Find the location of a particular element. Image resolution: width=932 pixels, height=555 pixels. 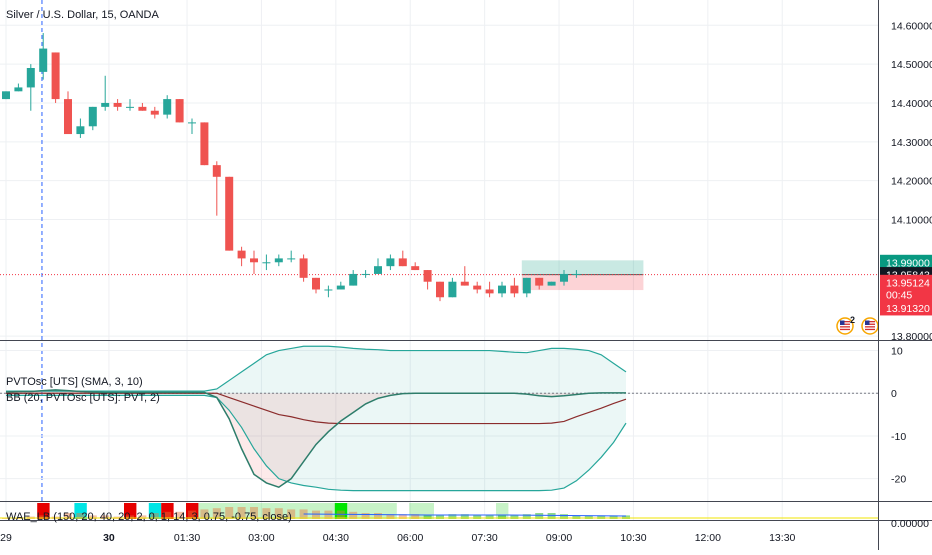

wae-pane is located at coordinates (439, 511).